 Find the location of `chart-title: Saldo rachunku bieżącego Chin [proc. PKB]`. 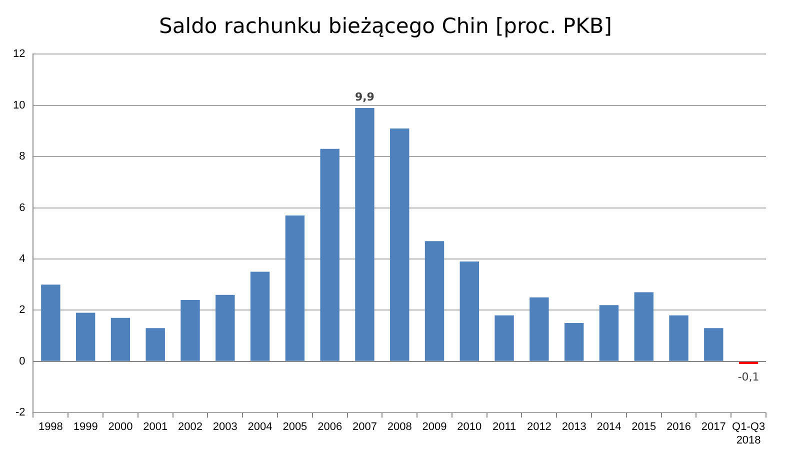

chart-title: Saldo rachunku bieżącego Chin [proc. PKB] is located at coordinates (385, 26).